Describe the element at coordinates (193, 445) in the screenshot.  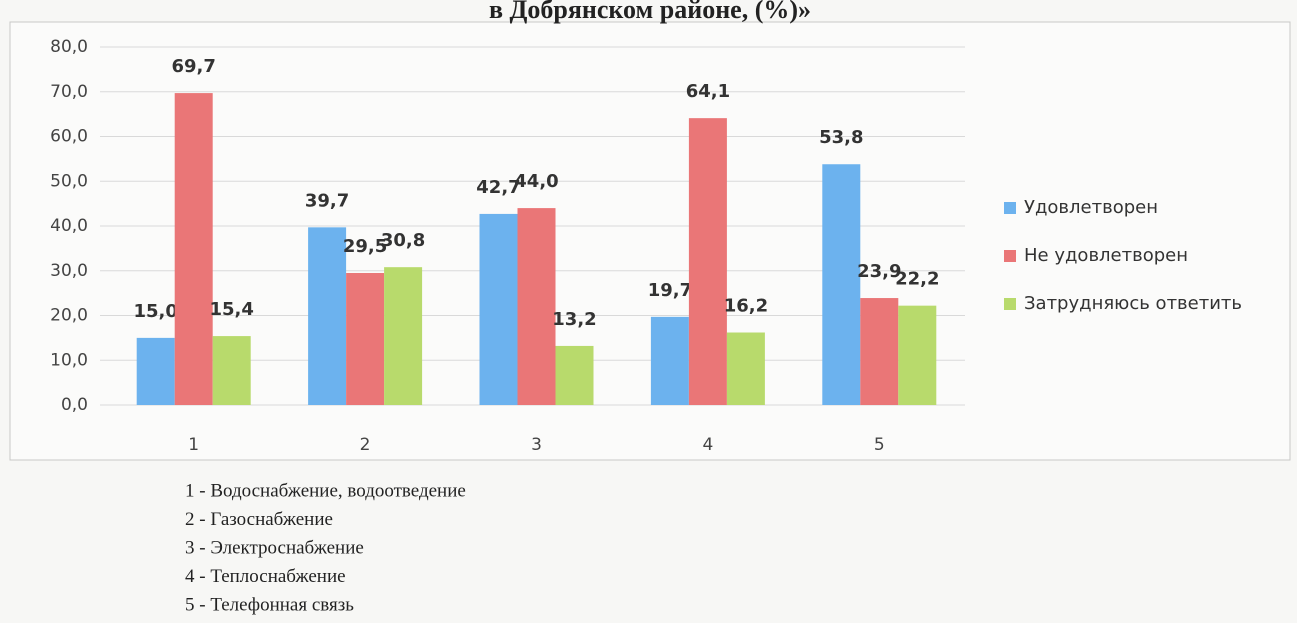
I see `x-tick-label: 1` at that location.